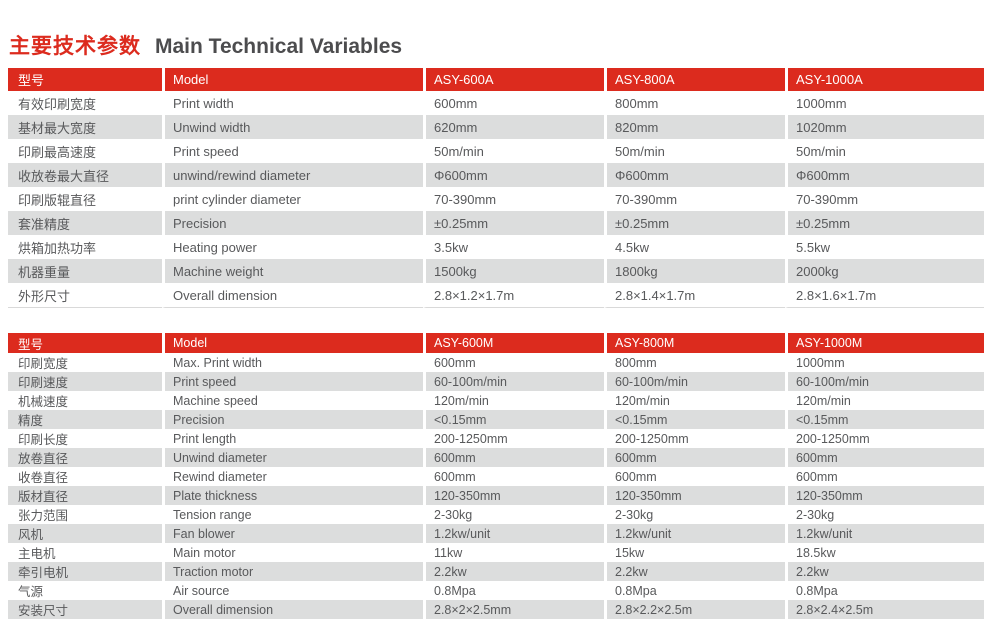  What do you see at coordinates (884, 247) in the screenshot?
I see `param-value: 5.5kw` at bounding box center [884, 247].